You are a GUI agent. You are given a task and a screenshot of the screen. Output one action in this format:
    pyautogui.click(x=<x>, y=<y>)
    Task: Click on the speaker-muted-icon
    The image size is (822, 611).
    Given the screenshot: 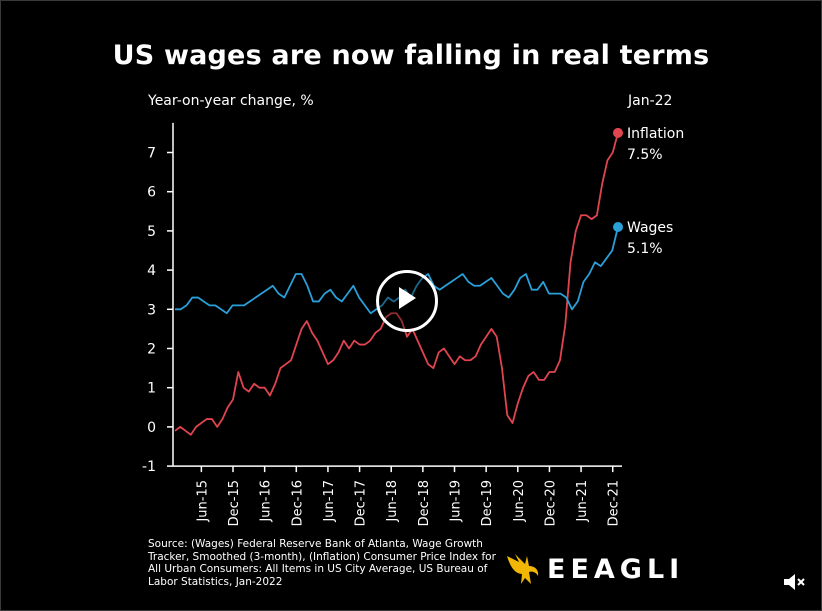 What is the action you would take?
    pyautogui.click(x=794, y=582)
    